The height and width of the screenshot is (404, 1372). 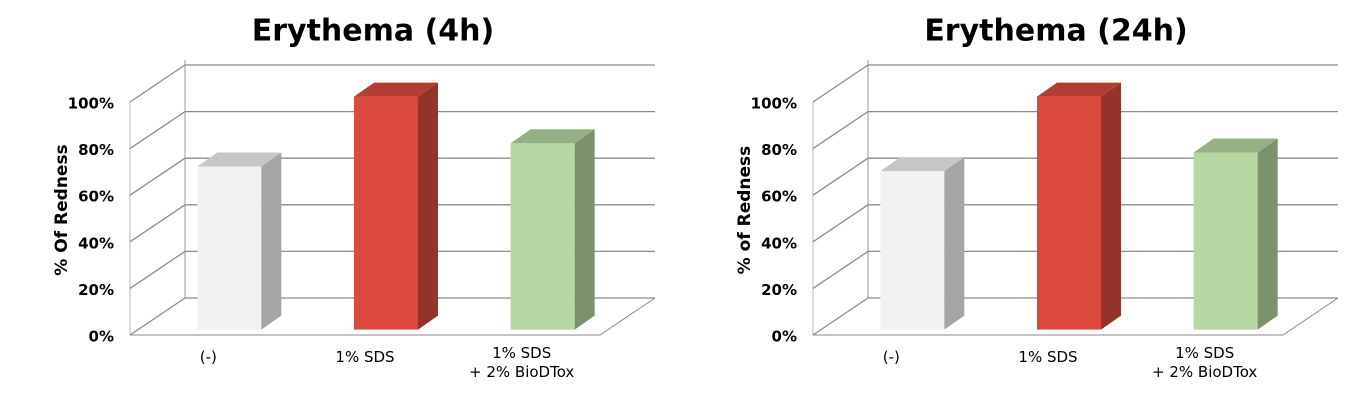 I want to click on y-axis-label: % of Redness, so click(x=745, y=210).